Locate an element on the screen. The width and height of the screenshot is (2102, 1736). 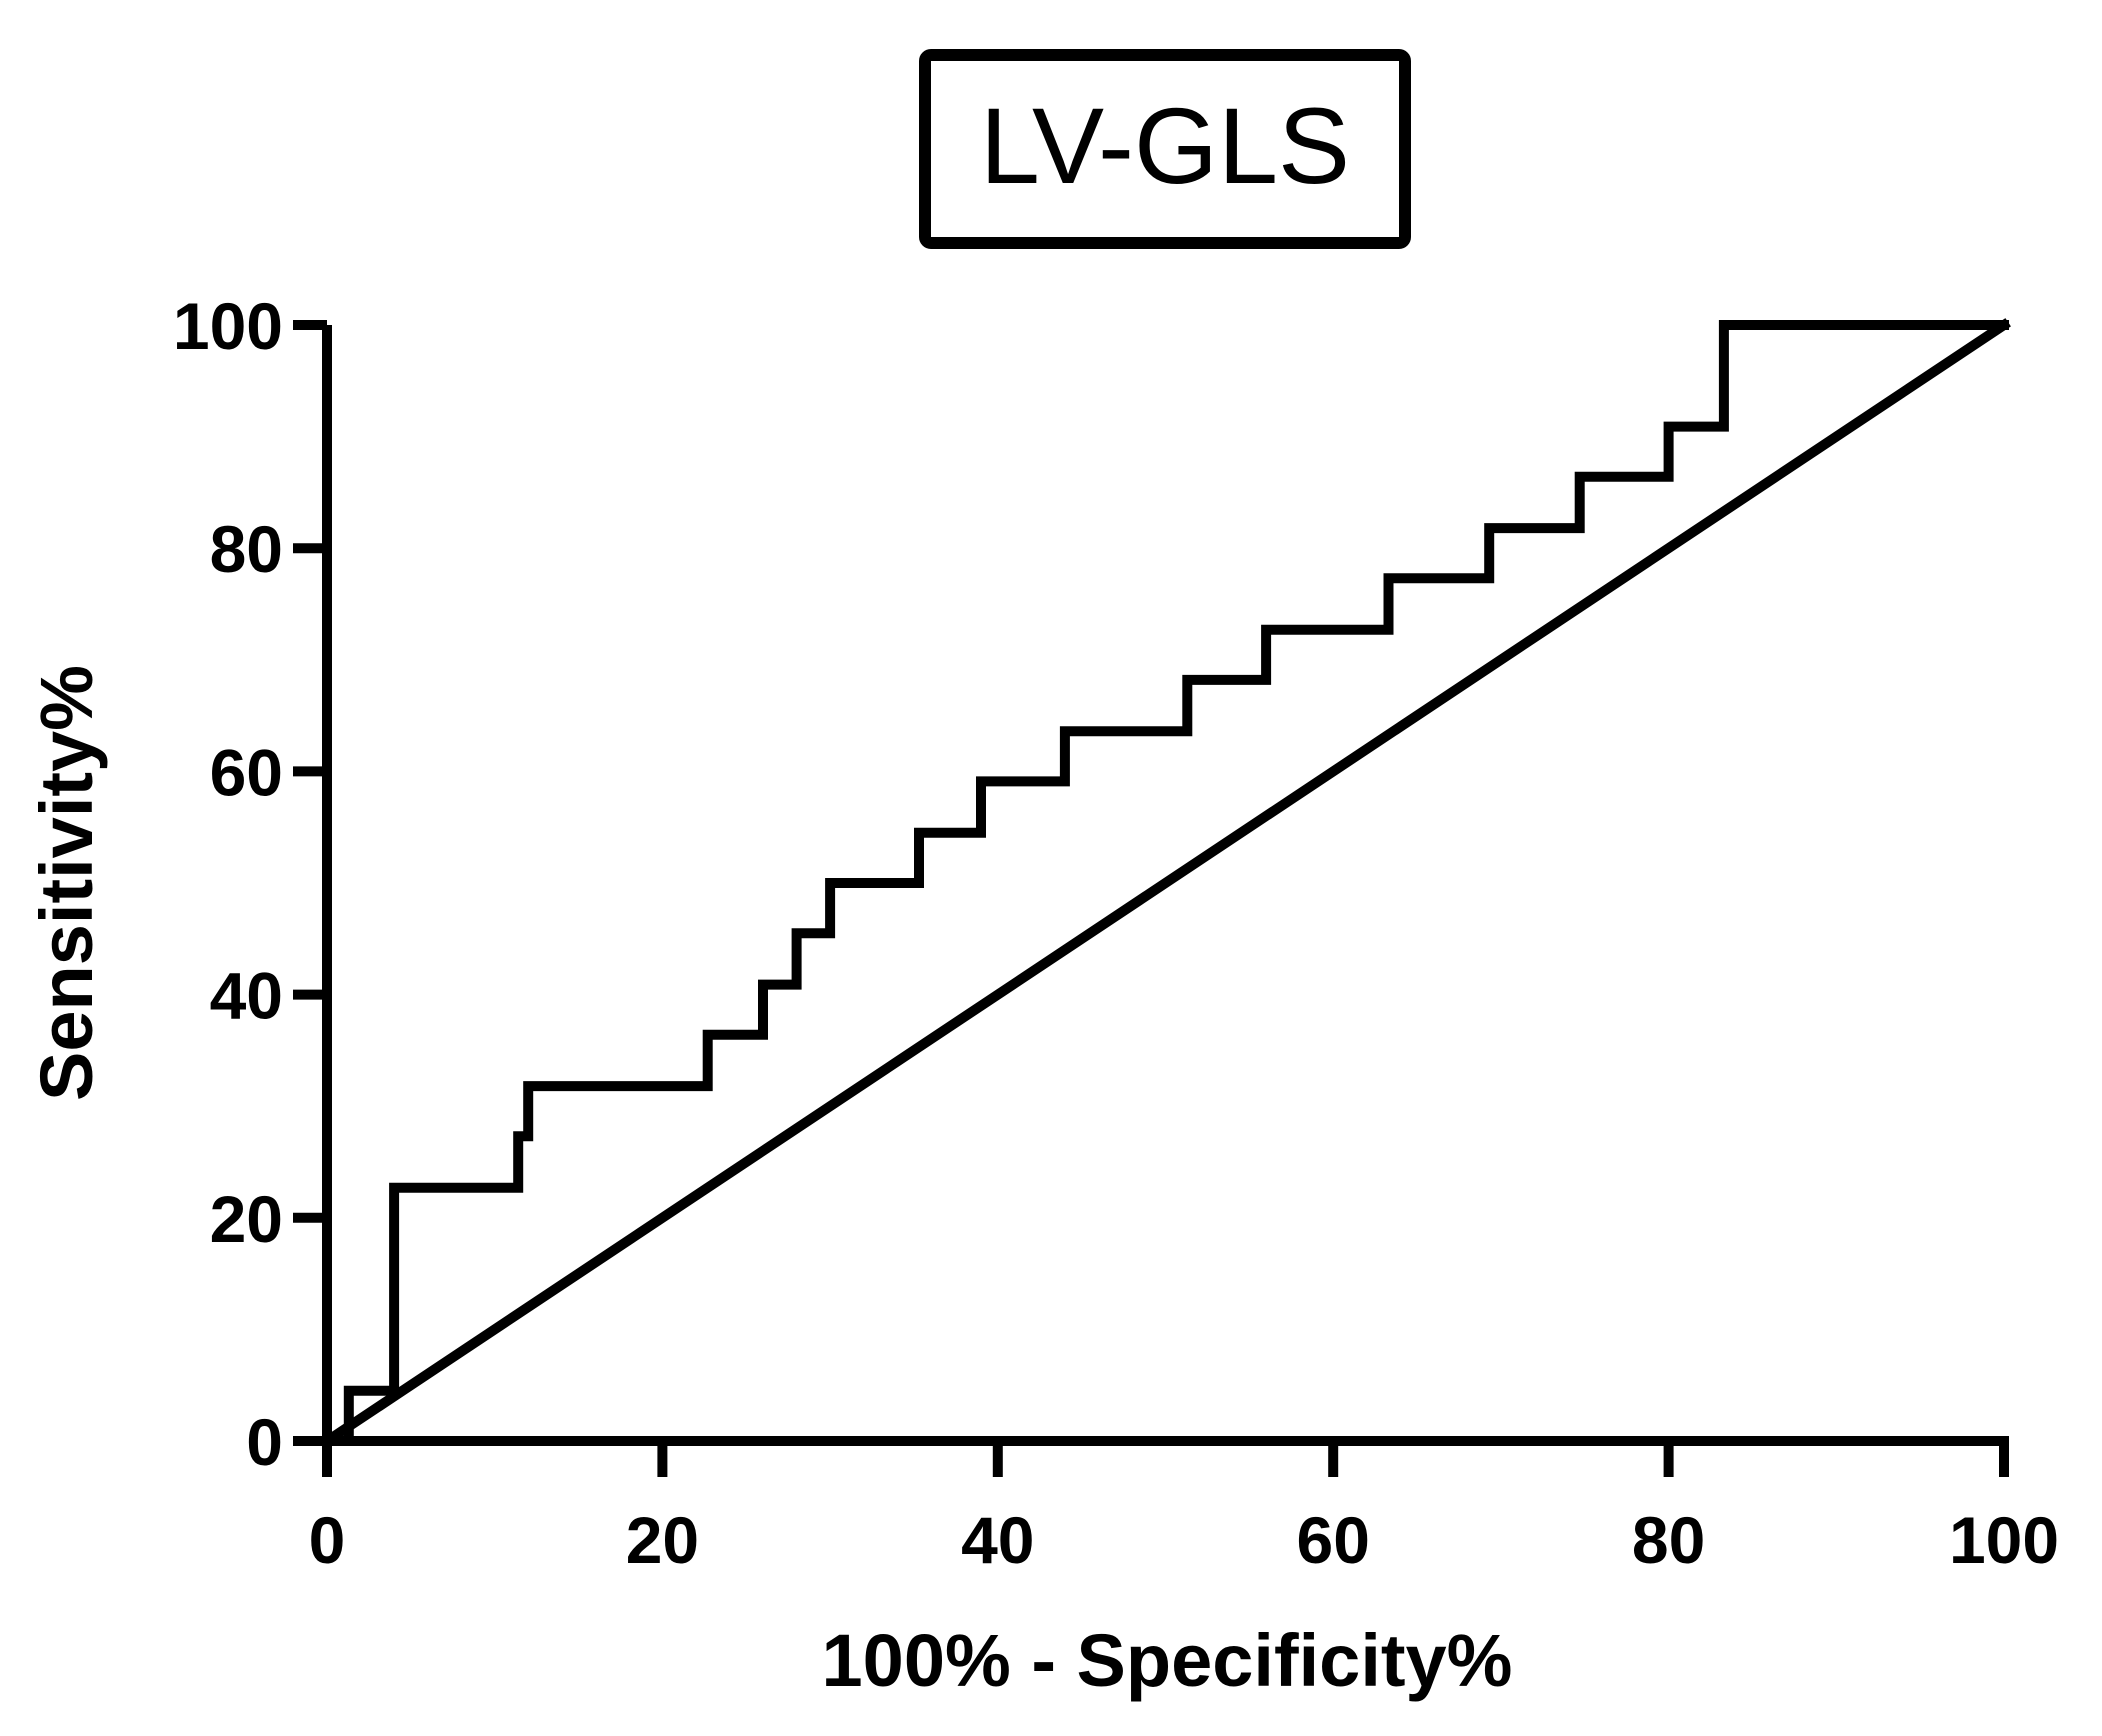
x-ticks: 0 20 40 60 80 100 is located at coordinates (1184, 1509).